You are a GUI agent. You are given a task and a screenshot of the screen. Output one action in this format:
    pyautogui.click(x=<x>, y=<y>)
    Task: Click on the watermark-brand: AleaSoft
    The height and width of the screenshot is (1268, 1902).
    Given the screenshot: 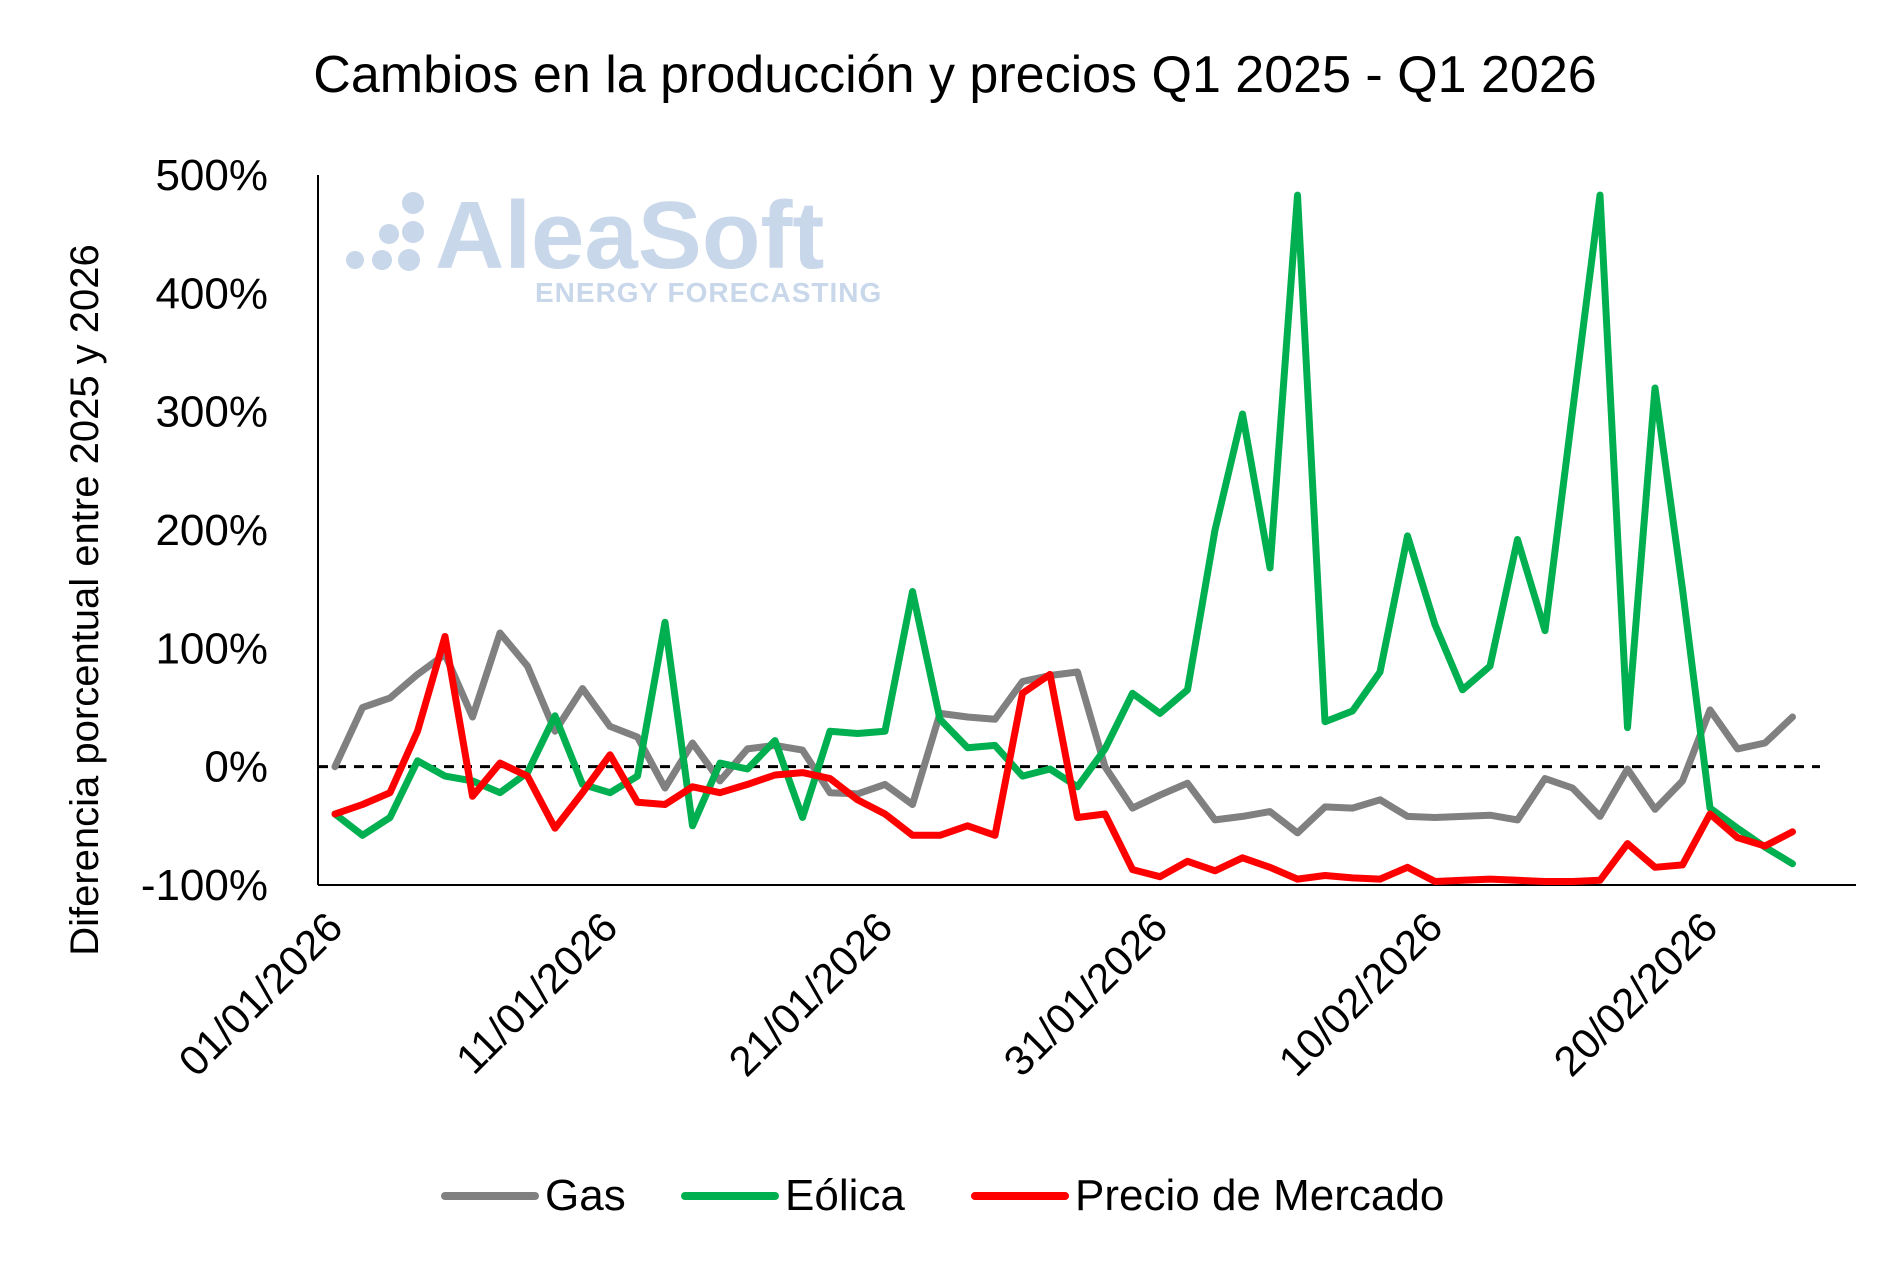 What is the action you would take?
    pyautogui.click(x=629, y=235)
    